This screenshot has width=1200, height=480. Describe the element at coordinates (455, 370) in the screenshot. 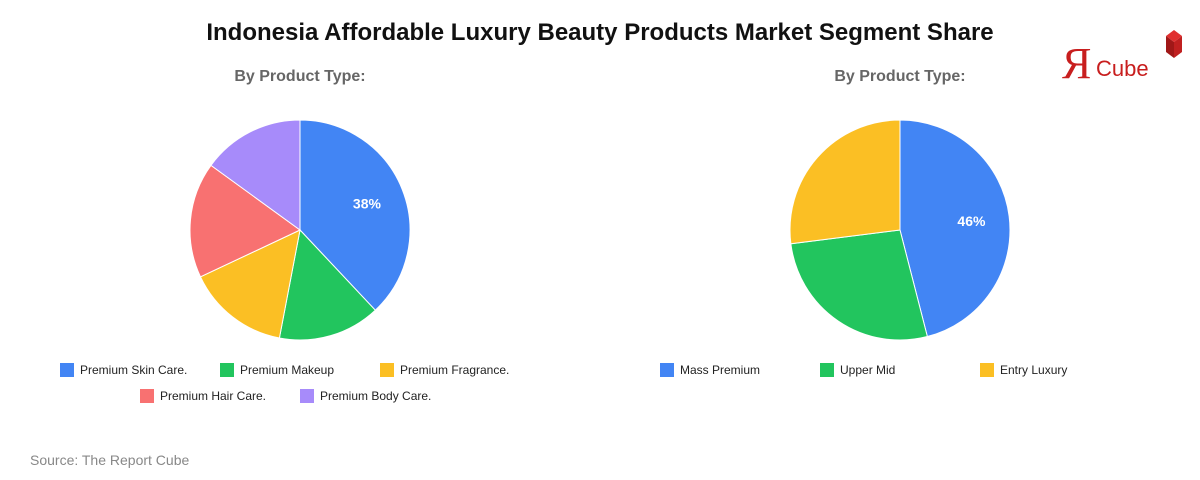

I see `legend-label: Premium Fragrance.` at that location.